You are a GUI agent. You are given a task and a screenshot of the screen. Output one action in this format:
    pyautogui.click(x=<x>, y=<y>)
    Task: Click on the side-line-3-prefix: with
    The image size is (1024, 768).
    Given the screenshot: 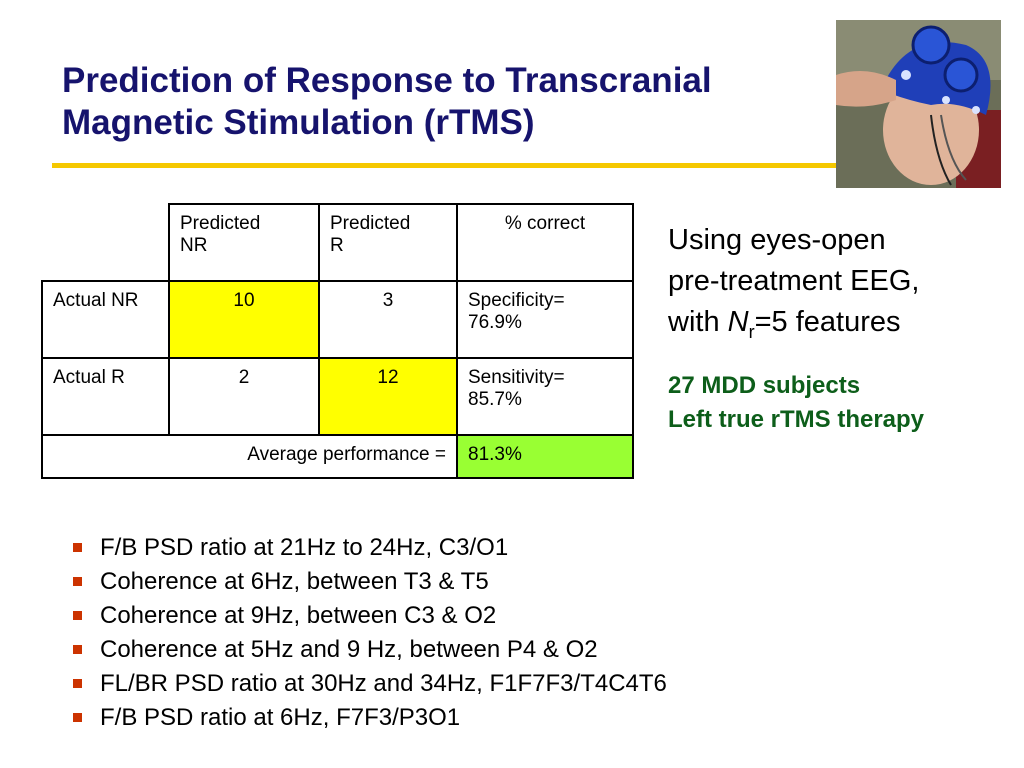 What is the action you would take?
    pyautogui.click(x=698, y=322)
    